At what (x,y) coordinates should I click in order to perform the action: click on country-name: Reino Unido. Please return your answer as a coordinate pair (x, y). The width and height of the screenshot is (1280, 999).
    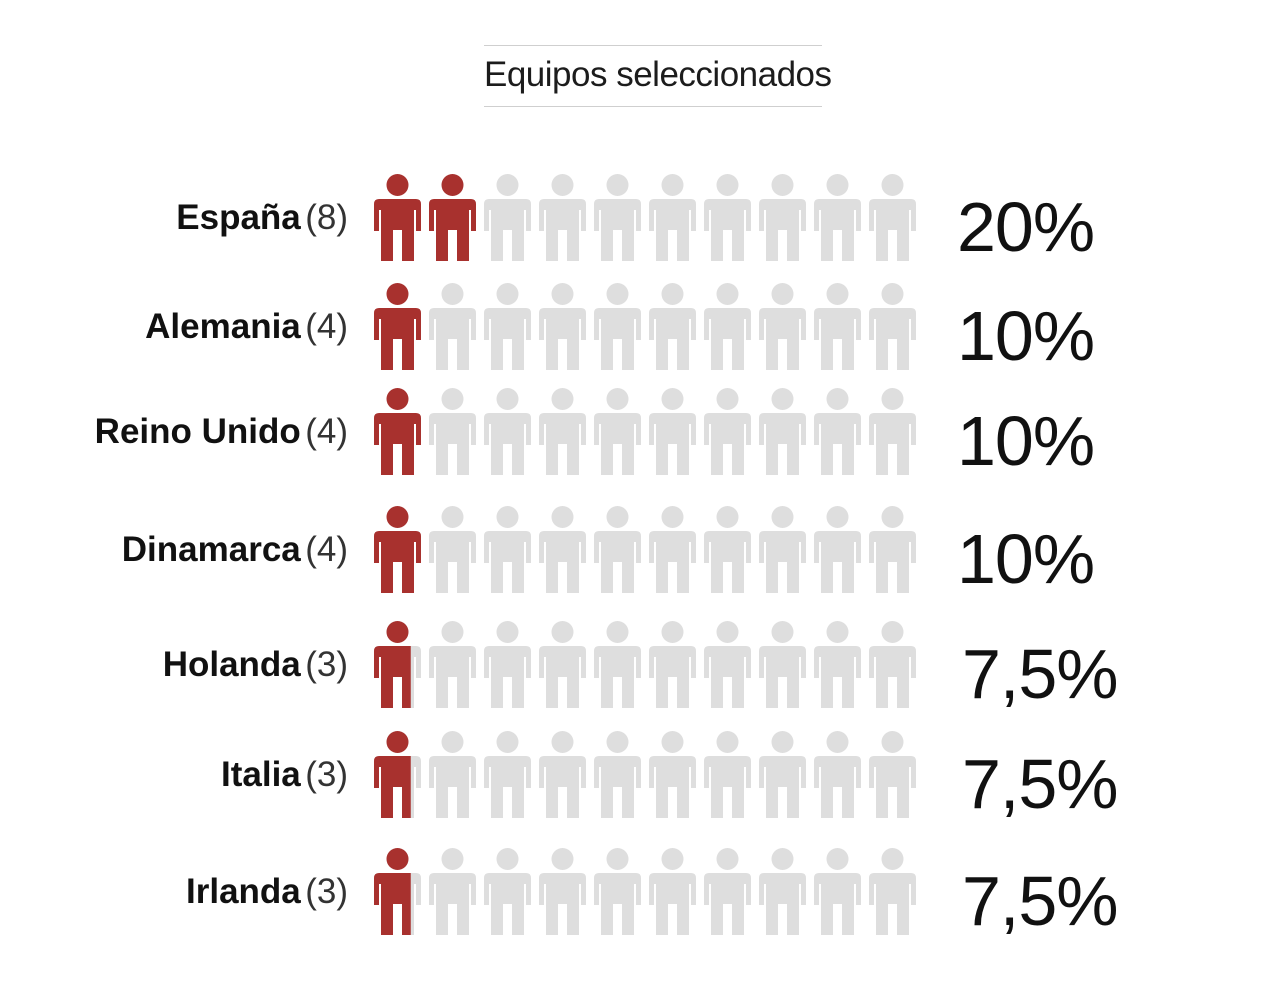
    Looking at the image, I should click on (197, 431).